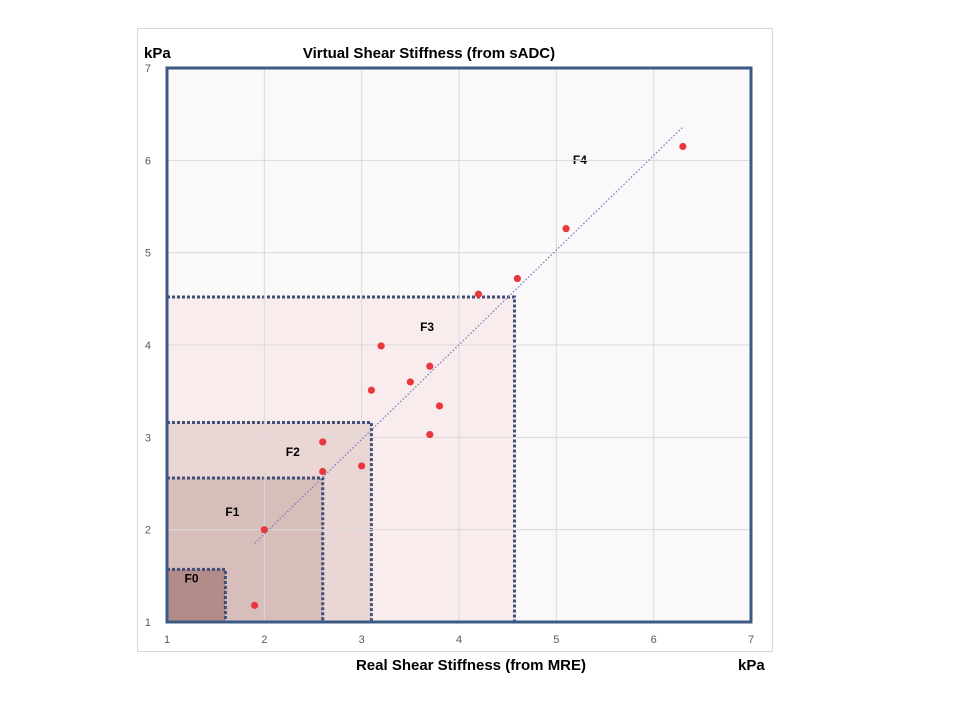 The width and height of the screenshot is (960, 720). Describe the element at coordinates (556, 640) in the screenshot. I see `x-tick-label: 5` at that location.